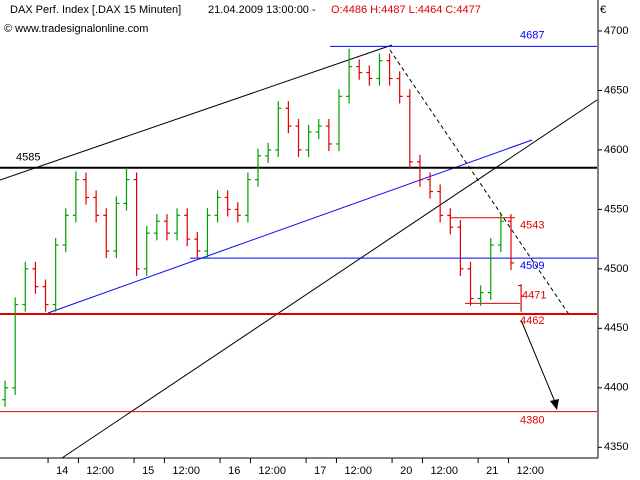  I want to click on level-label: 4585, so click(28, 158).